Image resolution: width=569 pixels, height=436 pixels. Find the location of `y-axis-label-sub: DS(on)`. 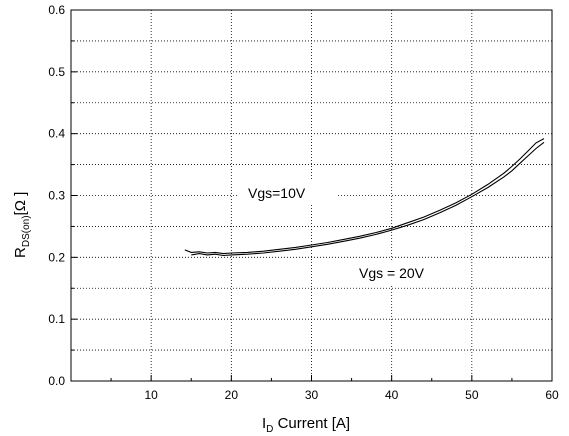

y-axis-label-sub: DS(on) is located at coordinates (26, 231).